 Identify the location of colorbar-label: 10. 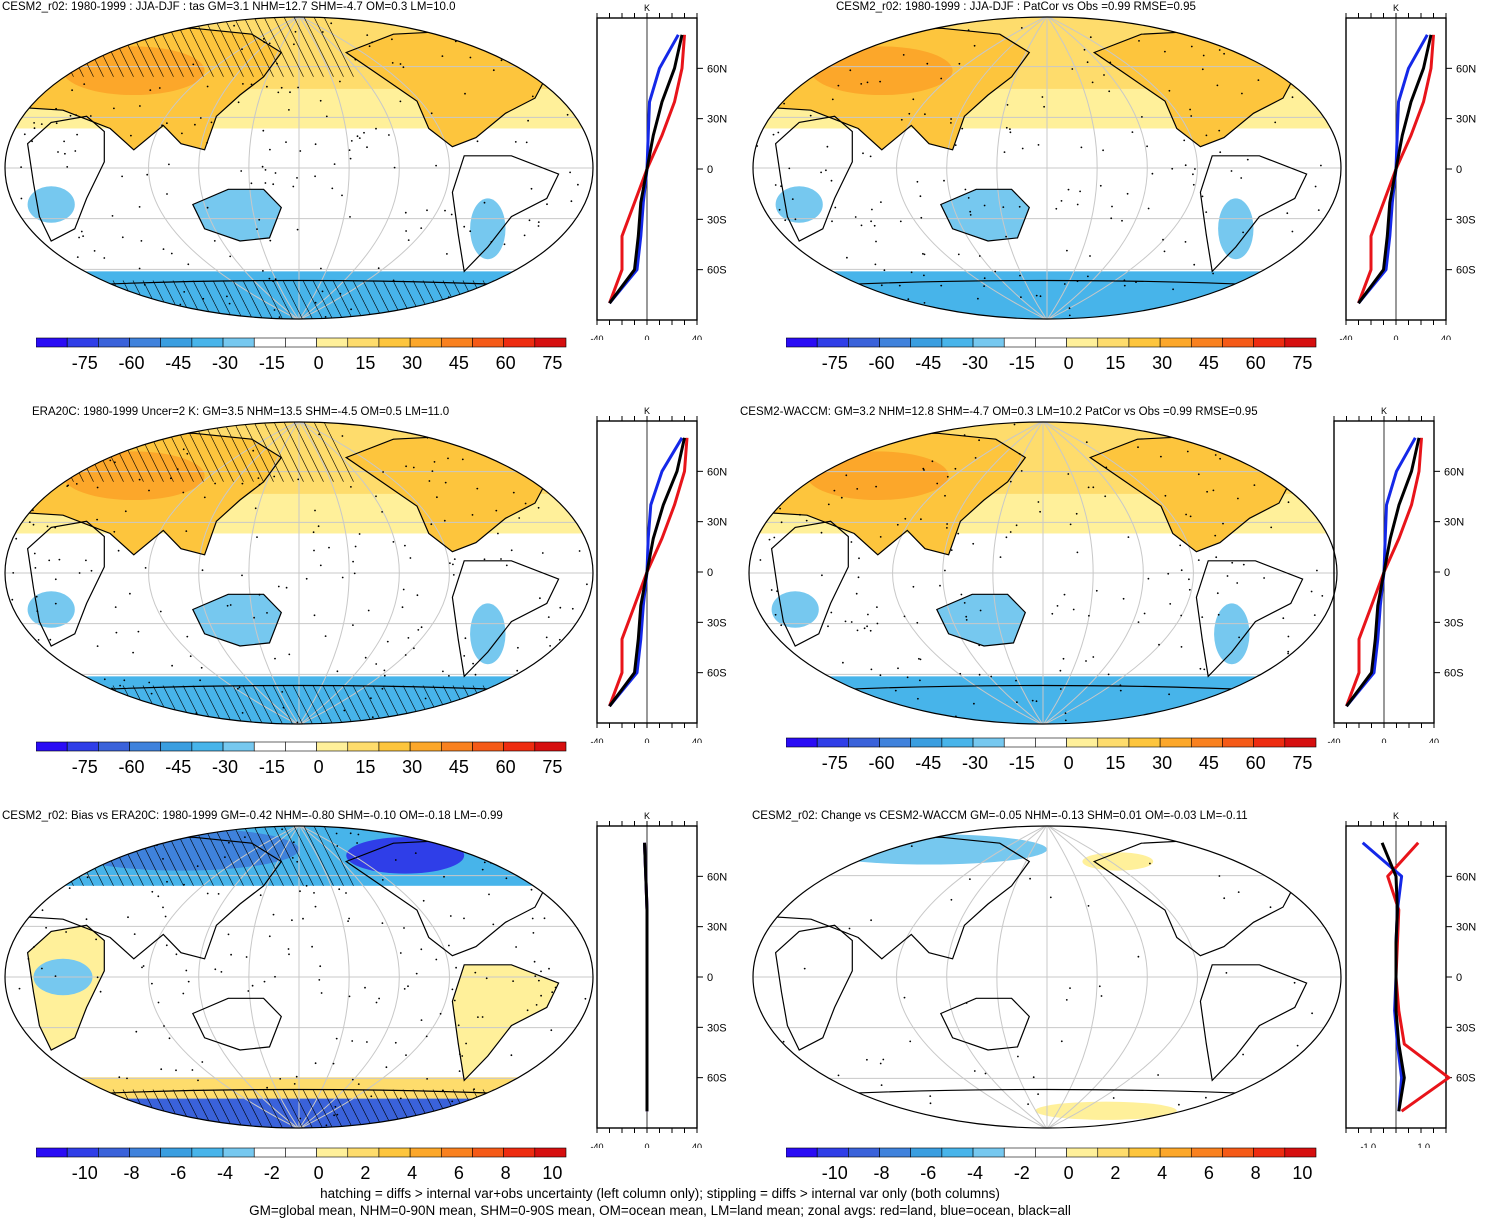
(1302, 1172).